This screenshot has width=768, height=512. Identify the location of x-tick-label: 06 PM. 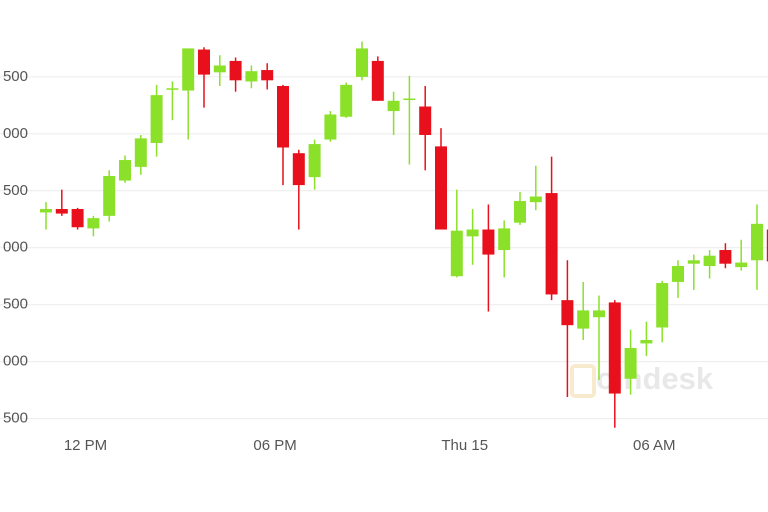
(274, 445).